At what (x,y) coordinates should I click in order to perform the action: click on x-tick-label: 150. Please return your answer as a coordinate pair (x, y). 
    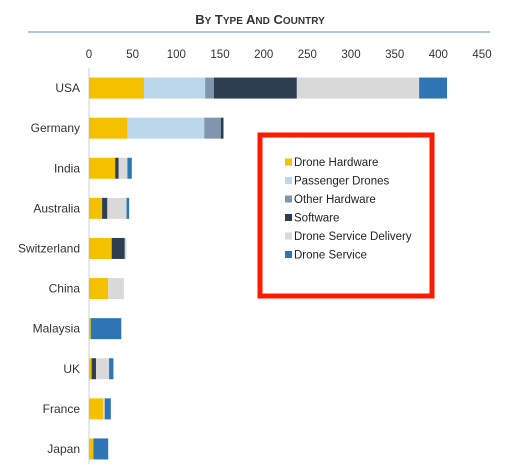
    Looking at the image, I should click on (219, 55).